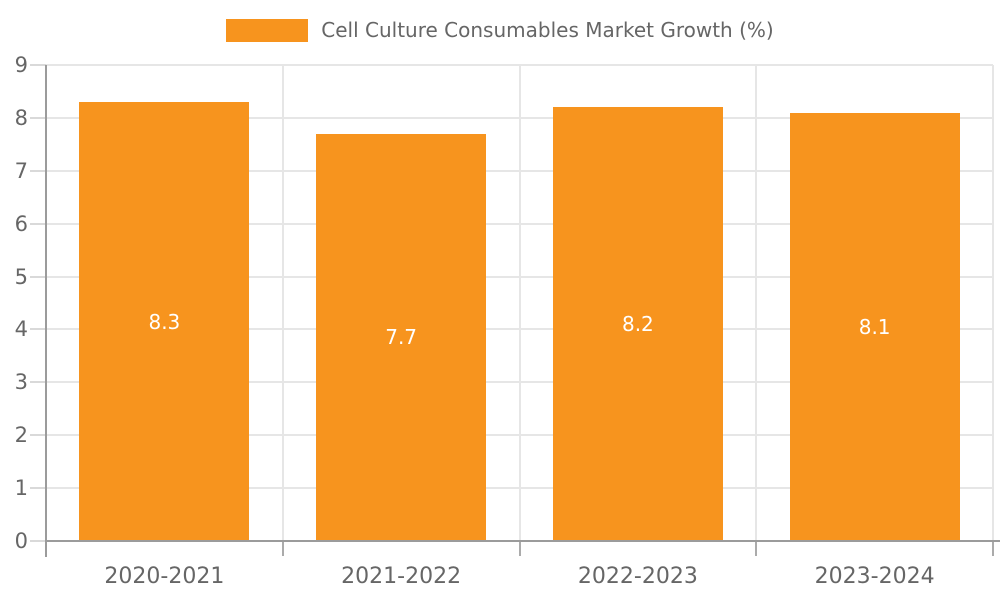 This screenshot has height=600, width=1000. Describe the element at coordinates (21, 276) in the screenshot. I see `y-axis-tick-label: 5` at that location.